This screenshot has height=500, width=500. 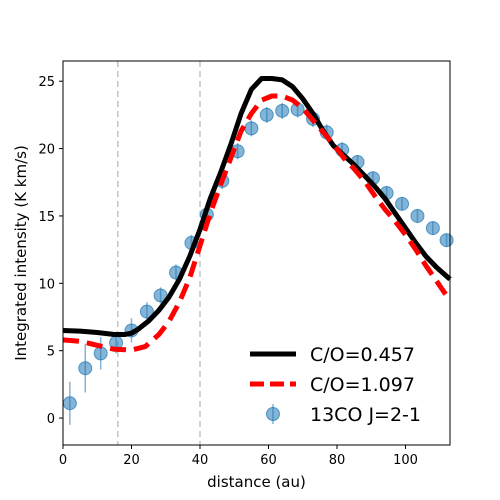 What do you see at coordinates (405, 460) in the screenshot?
I see `x-tick-label: 100` at bounding box center [405, 460].